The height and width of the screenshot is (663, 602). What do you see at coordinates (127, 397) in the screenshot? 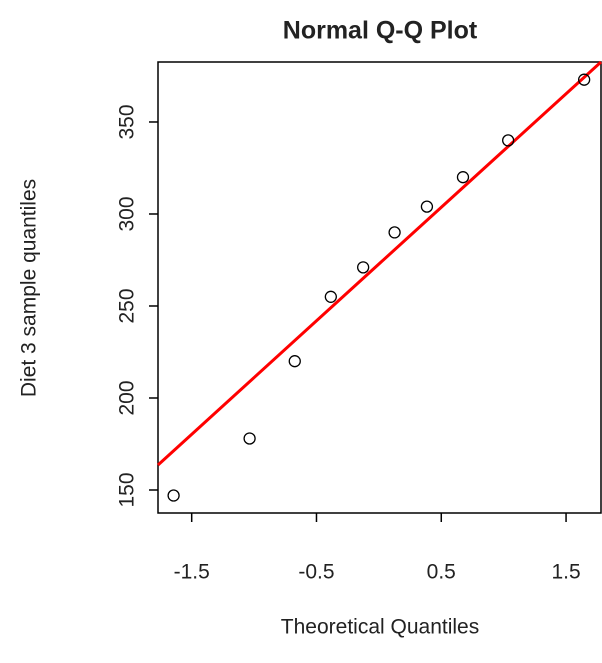
I see `y-tick-label: 200` at bounding box center [127, 397].